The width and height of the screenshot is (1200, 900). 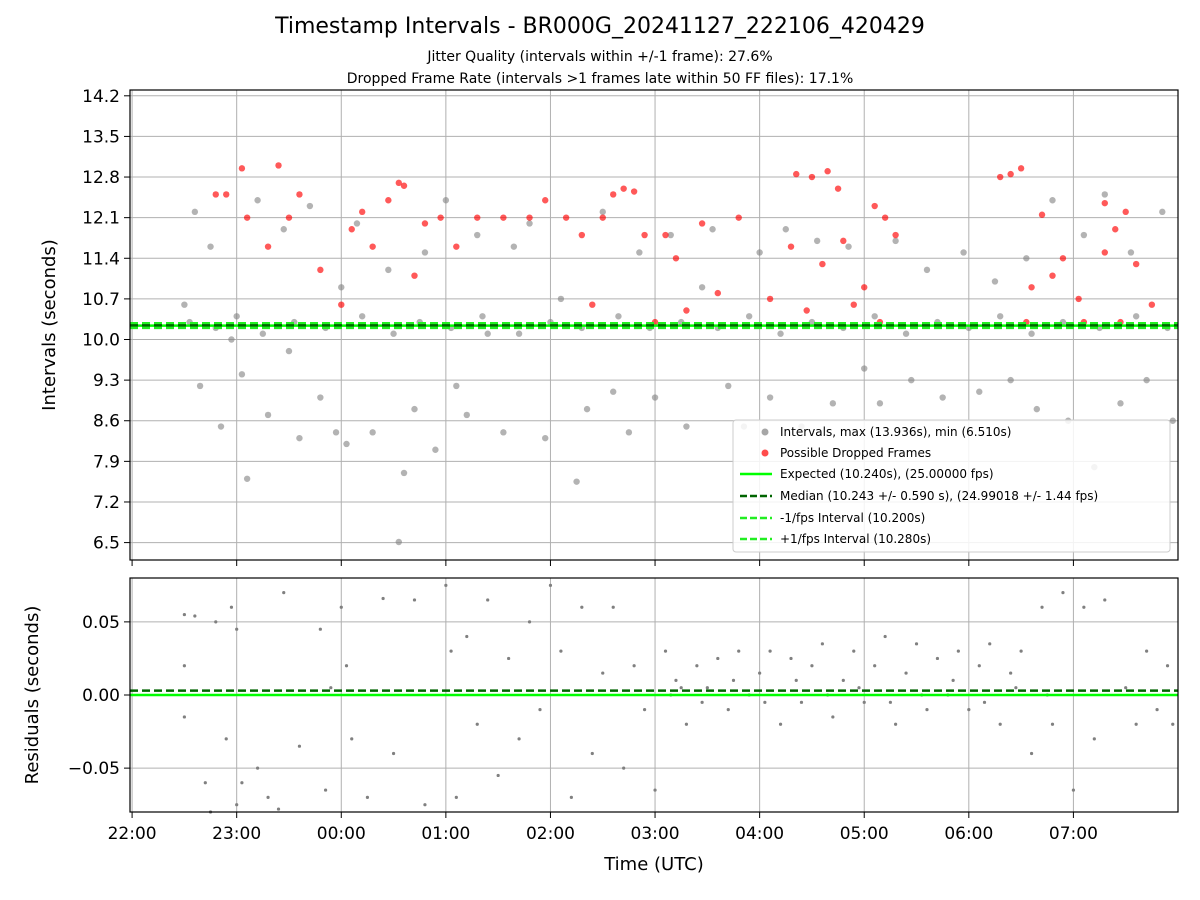 What do you see at coordinates (765, 453) in the screenshot?
I see `legend-dropped-marker` at bounding box center [765, 453].